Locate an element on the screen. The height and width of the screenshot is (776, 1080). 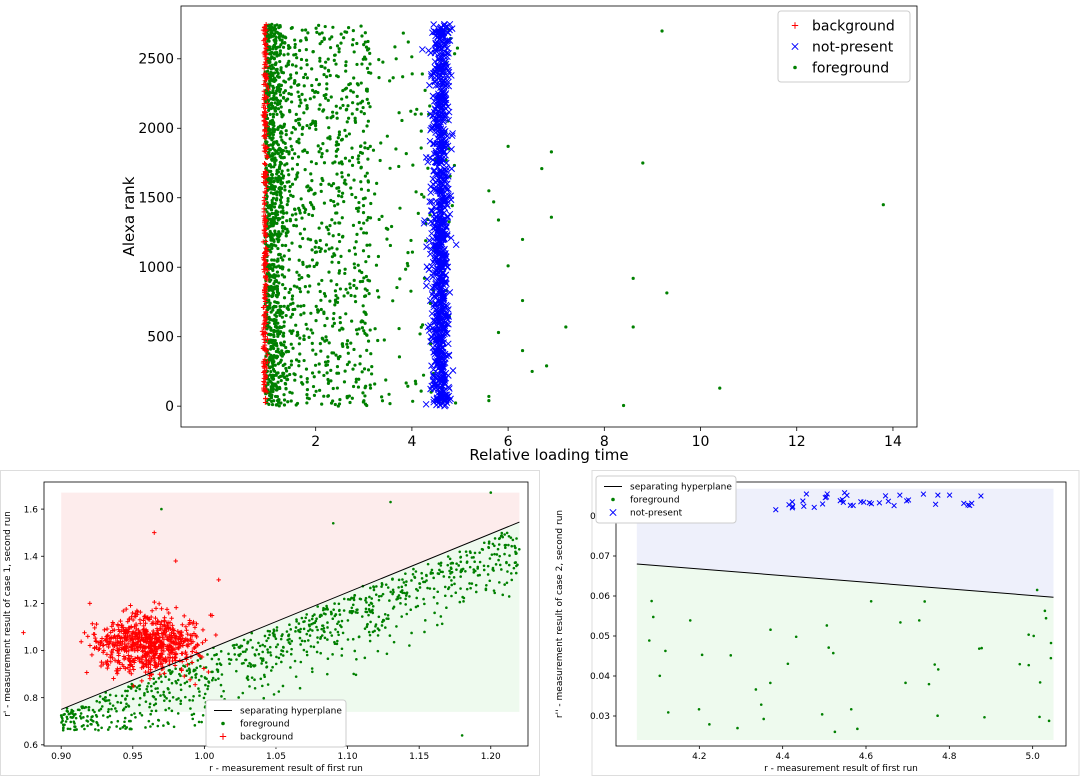
legend-label: background is located at coordinates (853, 27).